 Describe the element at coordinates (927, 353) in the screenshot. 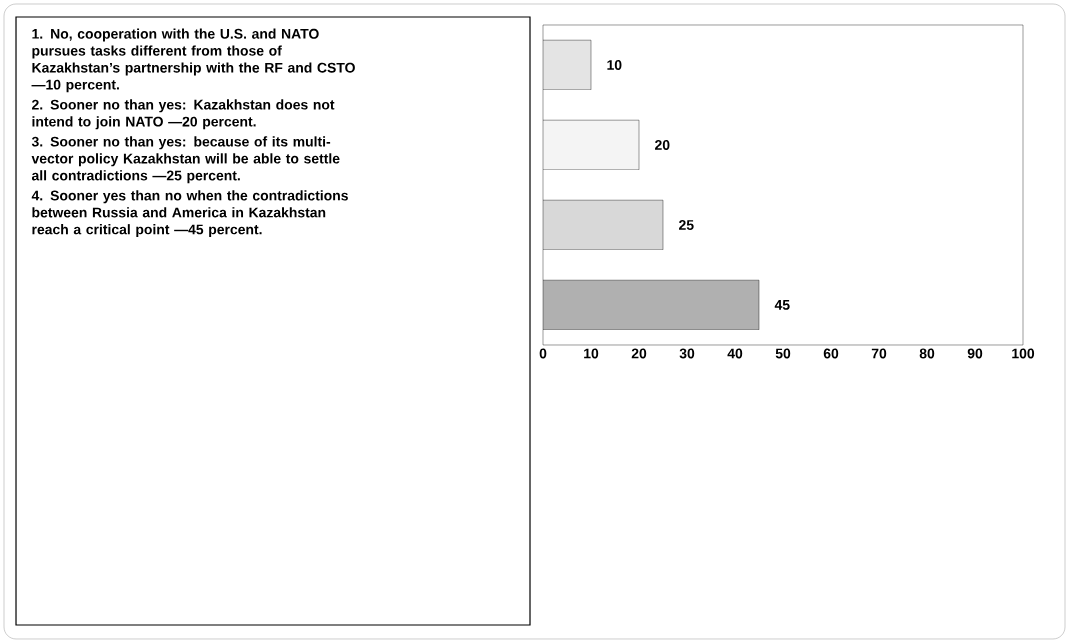

I see `x-tick-label: 80` at that location.